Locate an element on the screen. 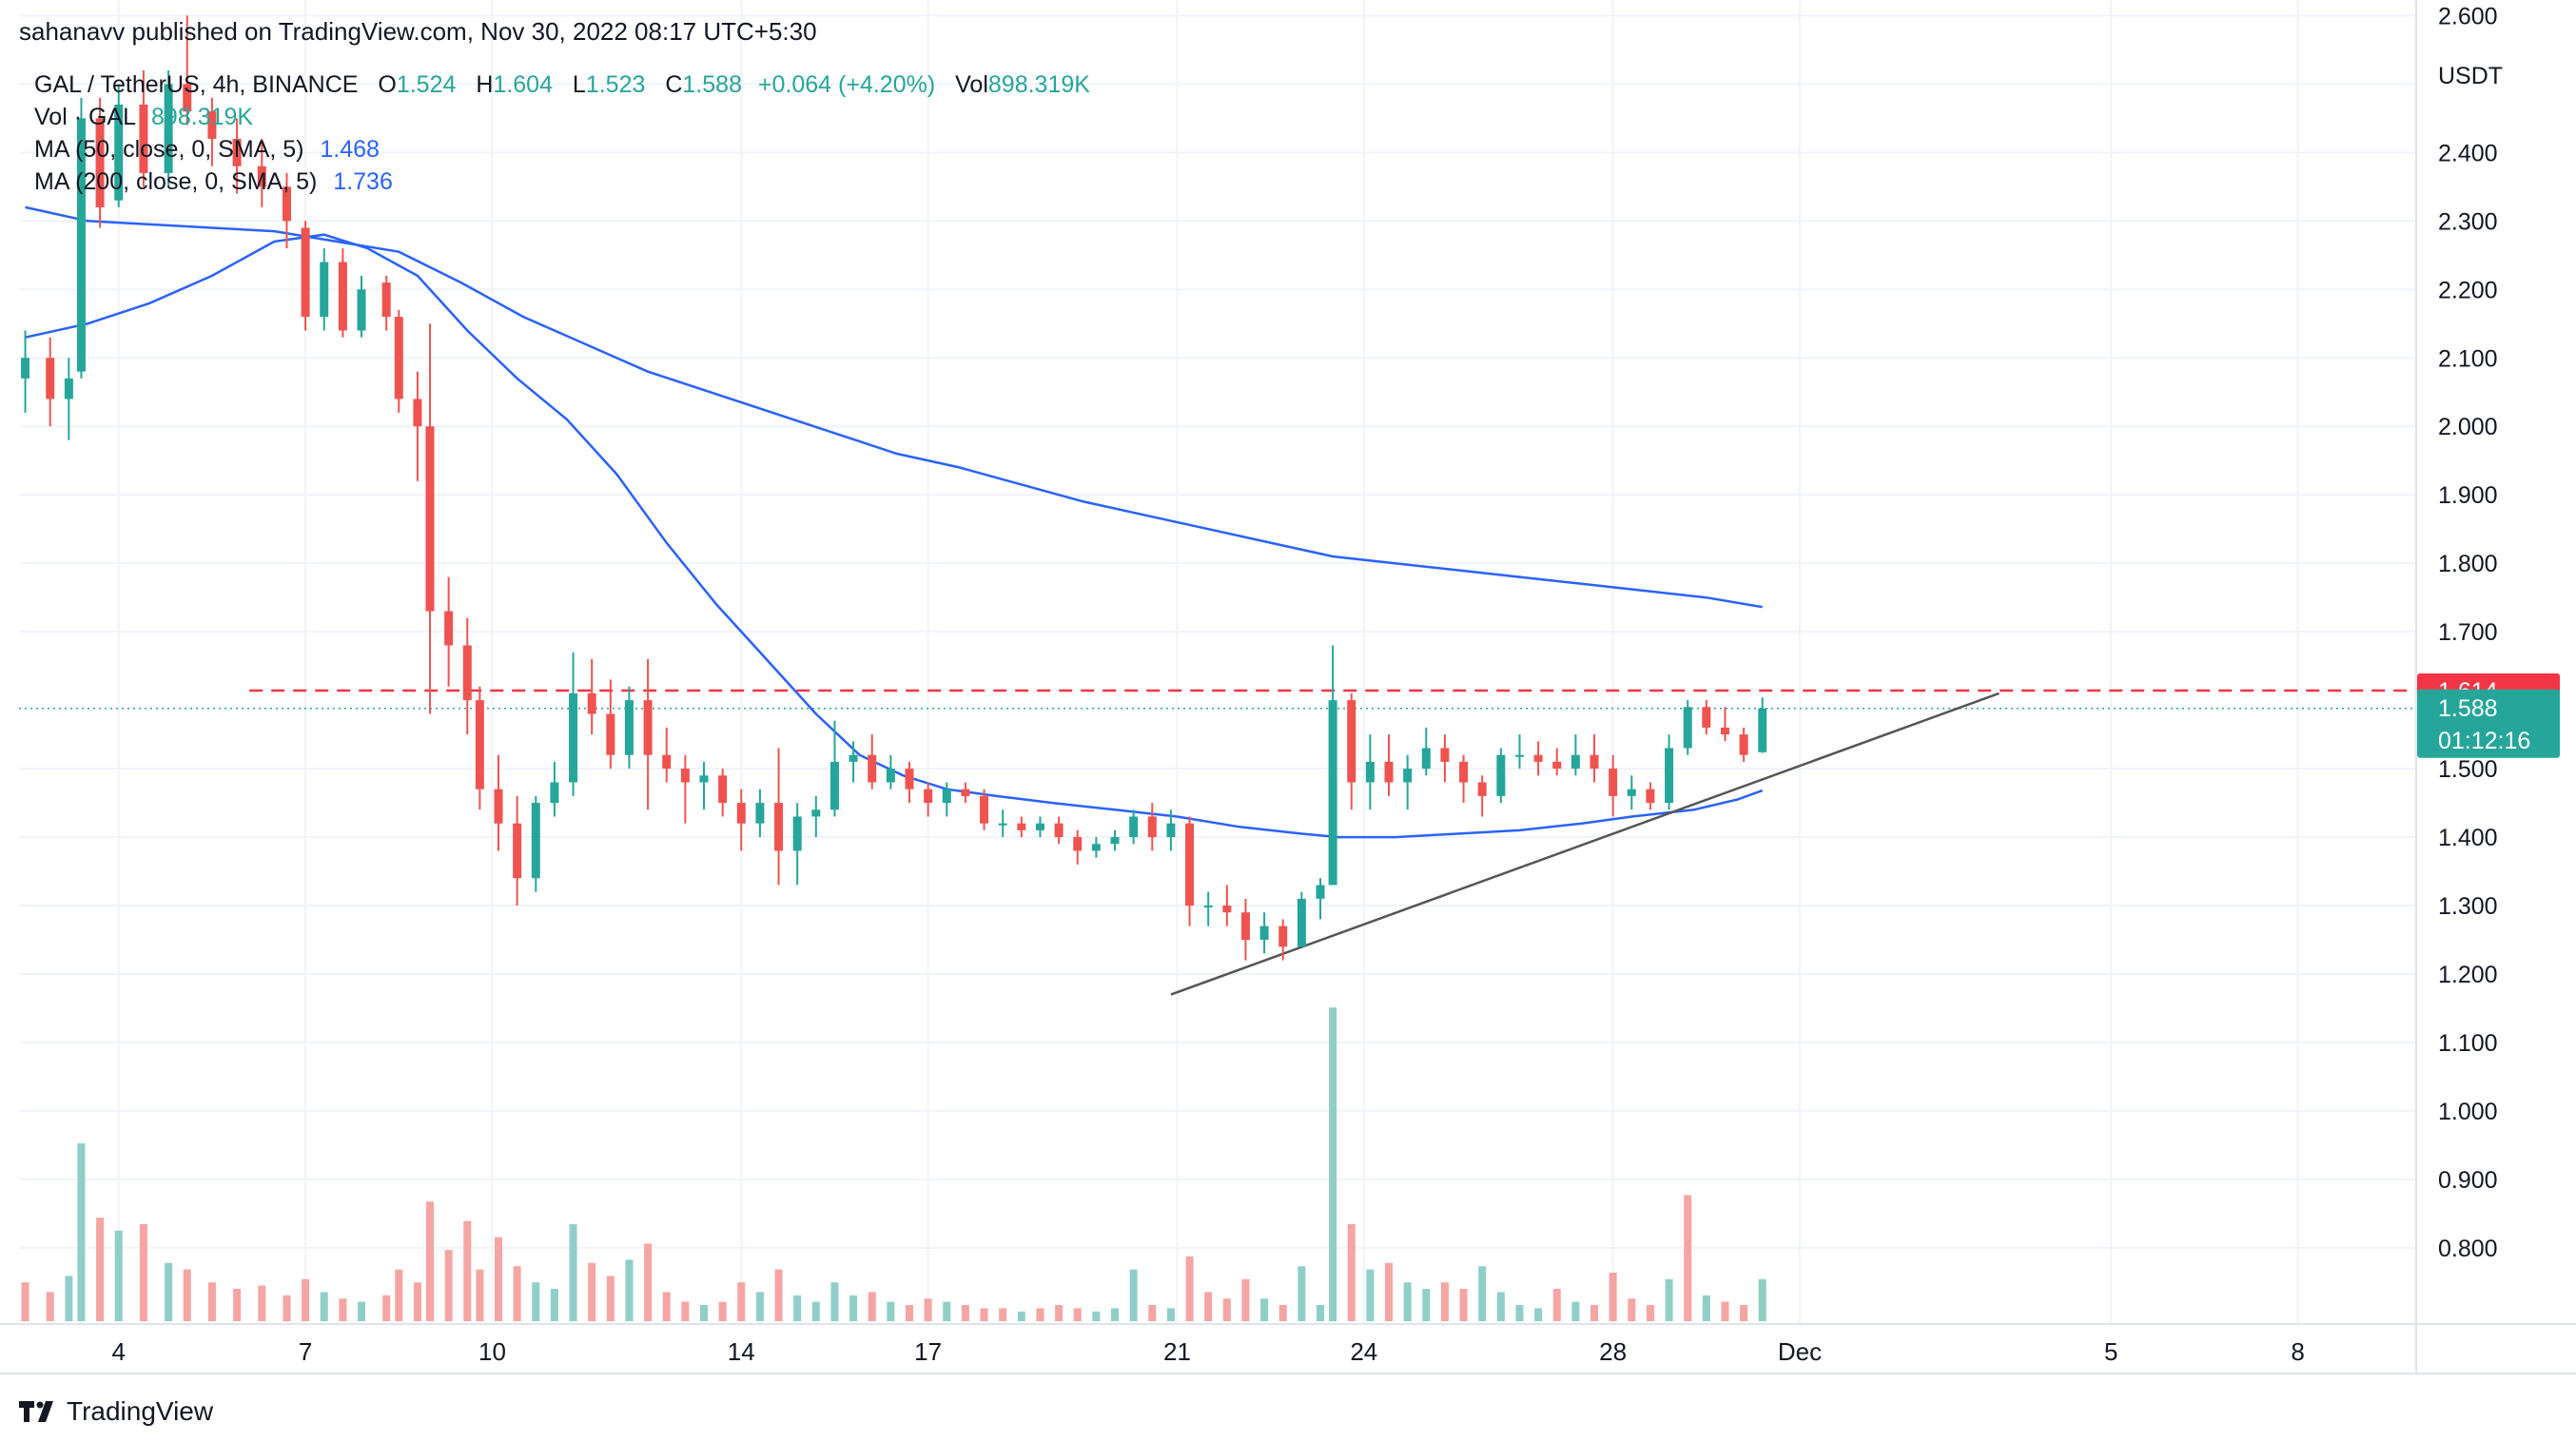  change-value: +0.064 (+4.20%) is located at coordinates (847, 85).